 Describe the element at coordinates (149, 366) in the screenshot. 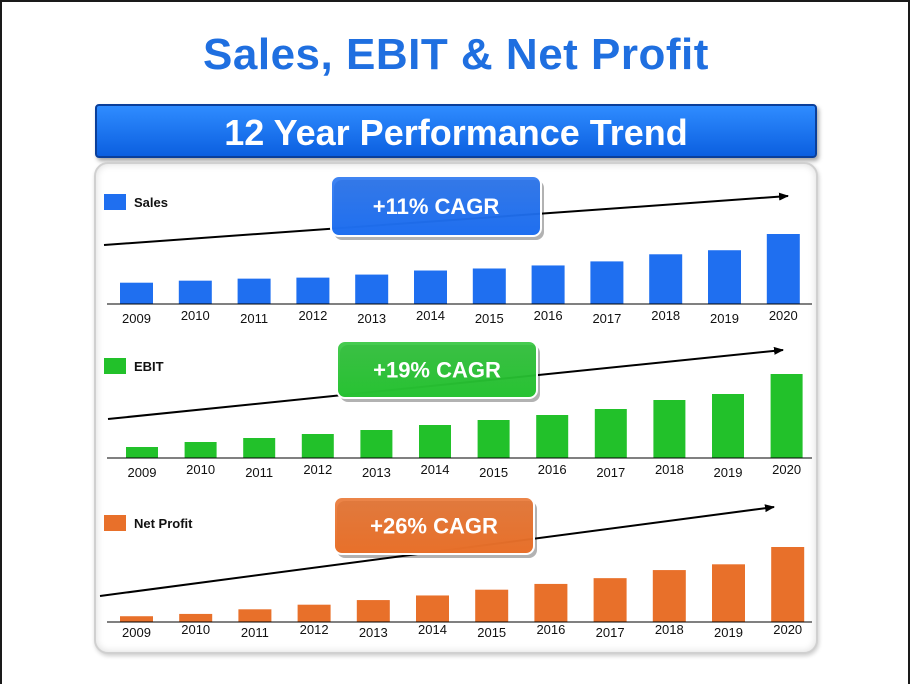

I see `legend-label: EBIT` at that location.